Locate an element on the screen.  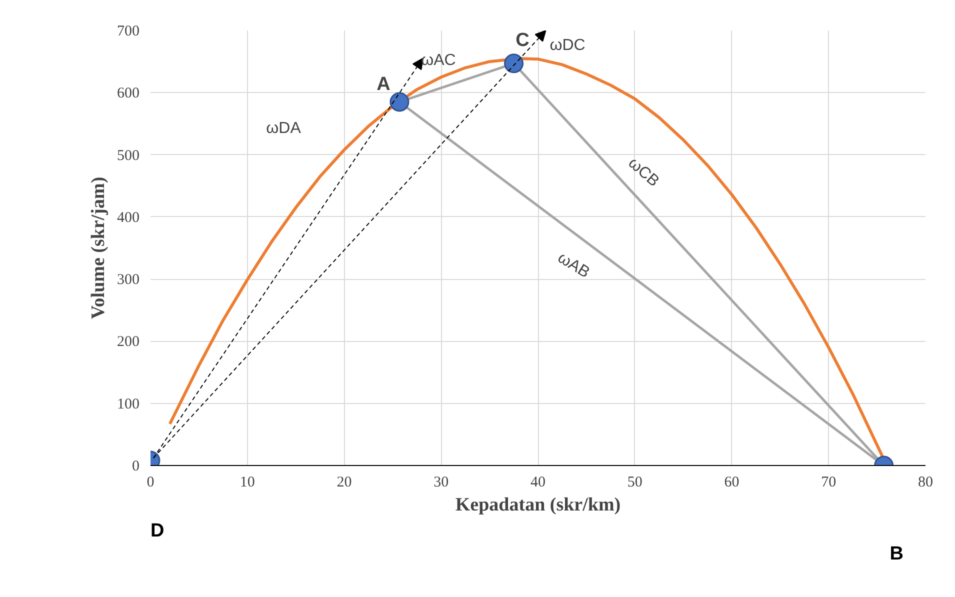
x-tick-label: 70 is located at coordinates (828, 482).